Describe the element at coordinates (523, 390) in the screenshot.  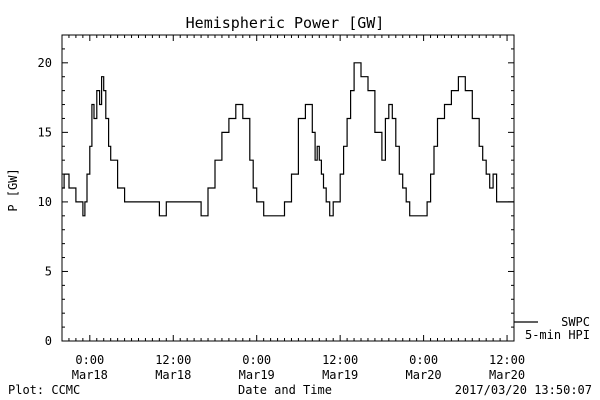
I see `footer-timestamp: 2017/03/20 13:50:07` at that location.